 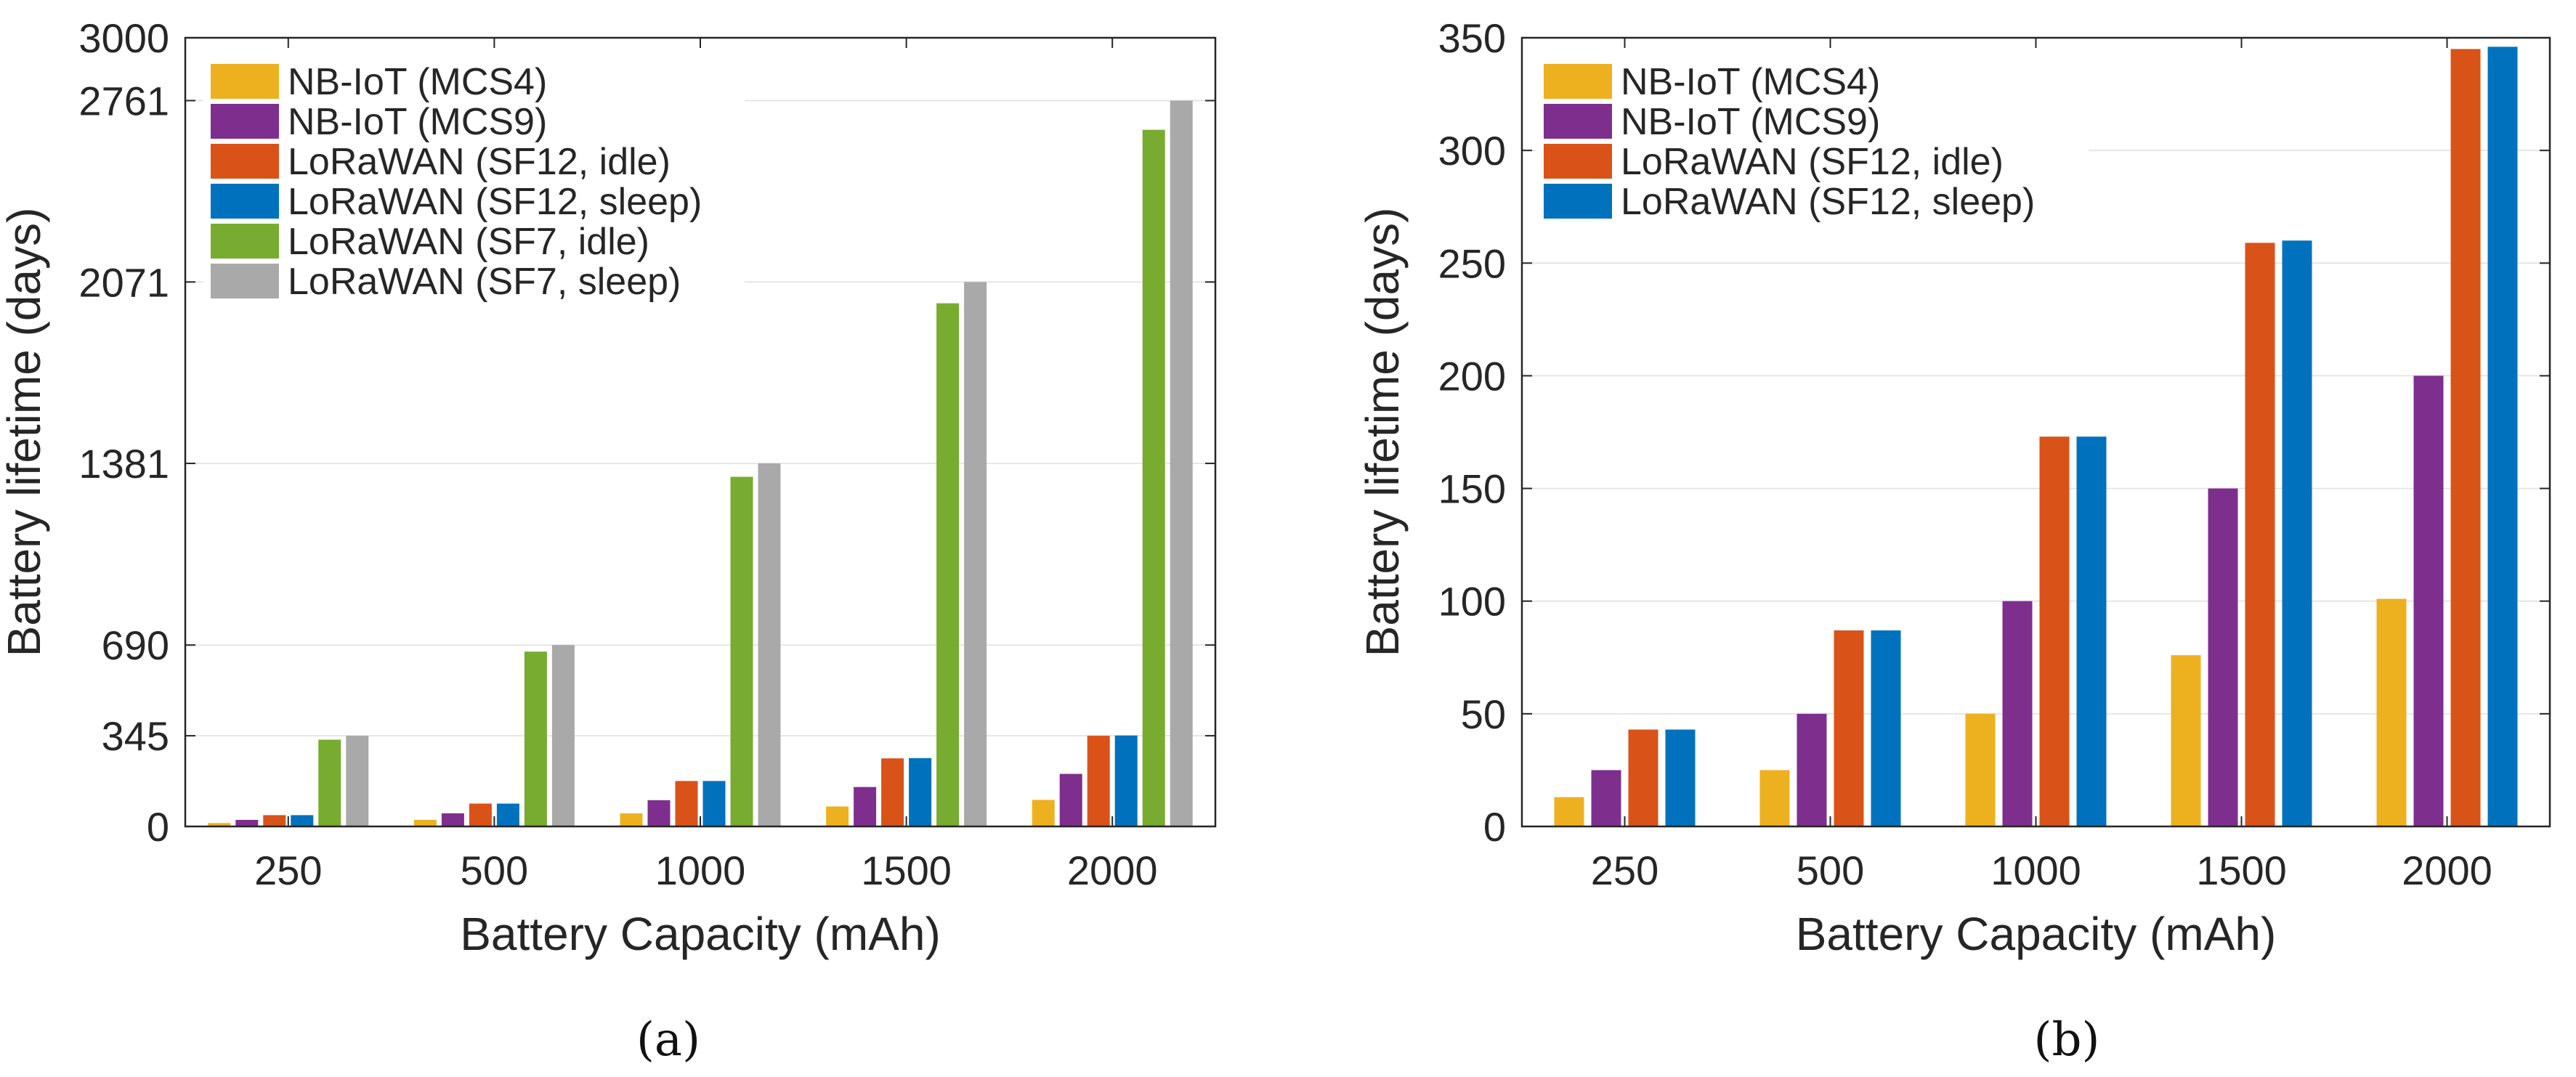 What do you see at coordinates (158, 827) in the screenshot?
I see `chart-a-ytick-label: 0` at bounding box center [158, 827].